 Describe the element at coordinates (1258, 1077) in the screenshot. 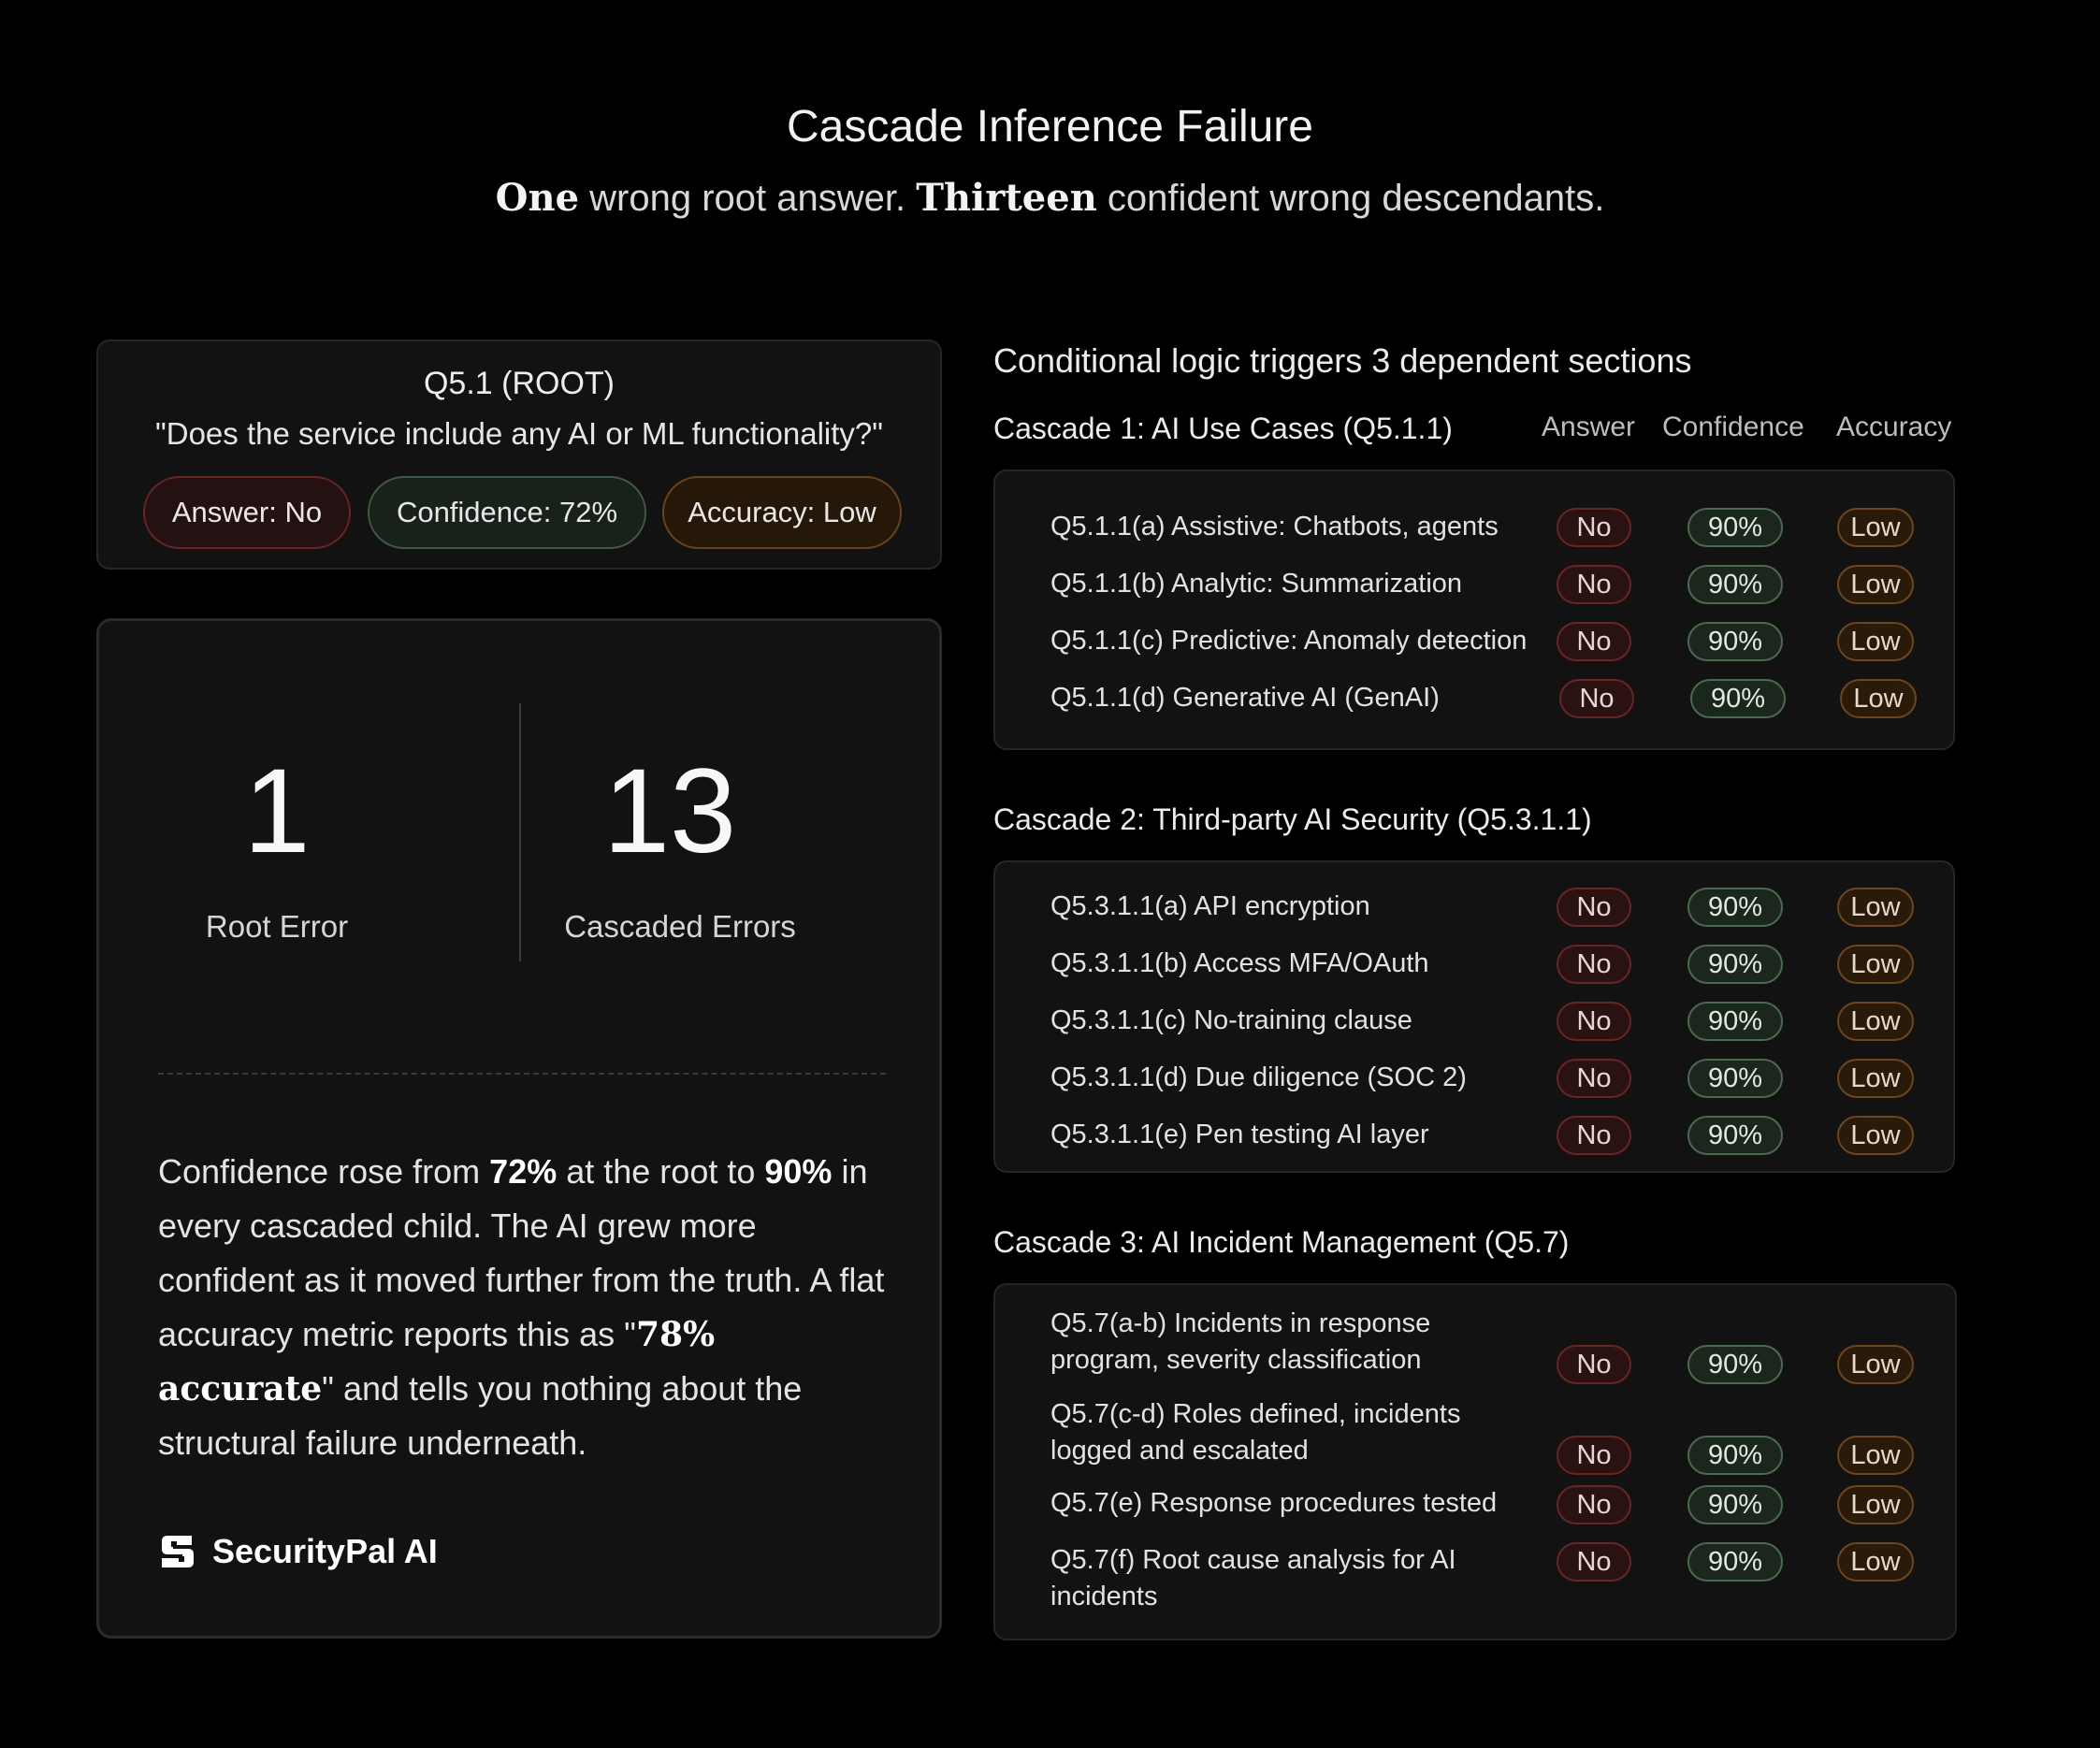

I see `row-label: Q5.3.1.1(d) Due diligence (SOC 2)` at that location.